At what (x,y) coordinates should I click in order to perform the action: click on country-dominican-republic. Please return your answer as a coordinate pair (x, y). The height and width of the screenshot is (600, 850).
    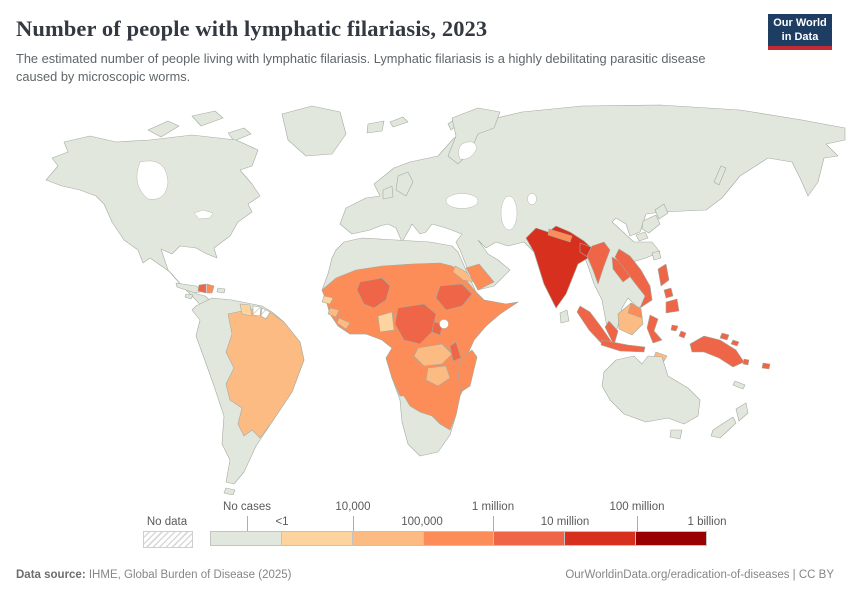
    Looking at the image, I should click on (210, 288).